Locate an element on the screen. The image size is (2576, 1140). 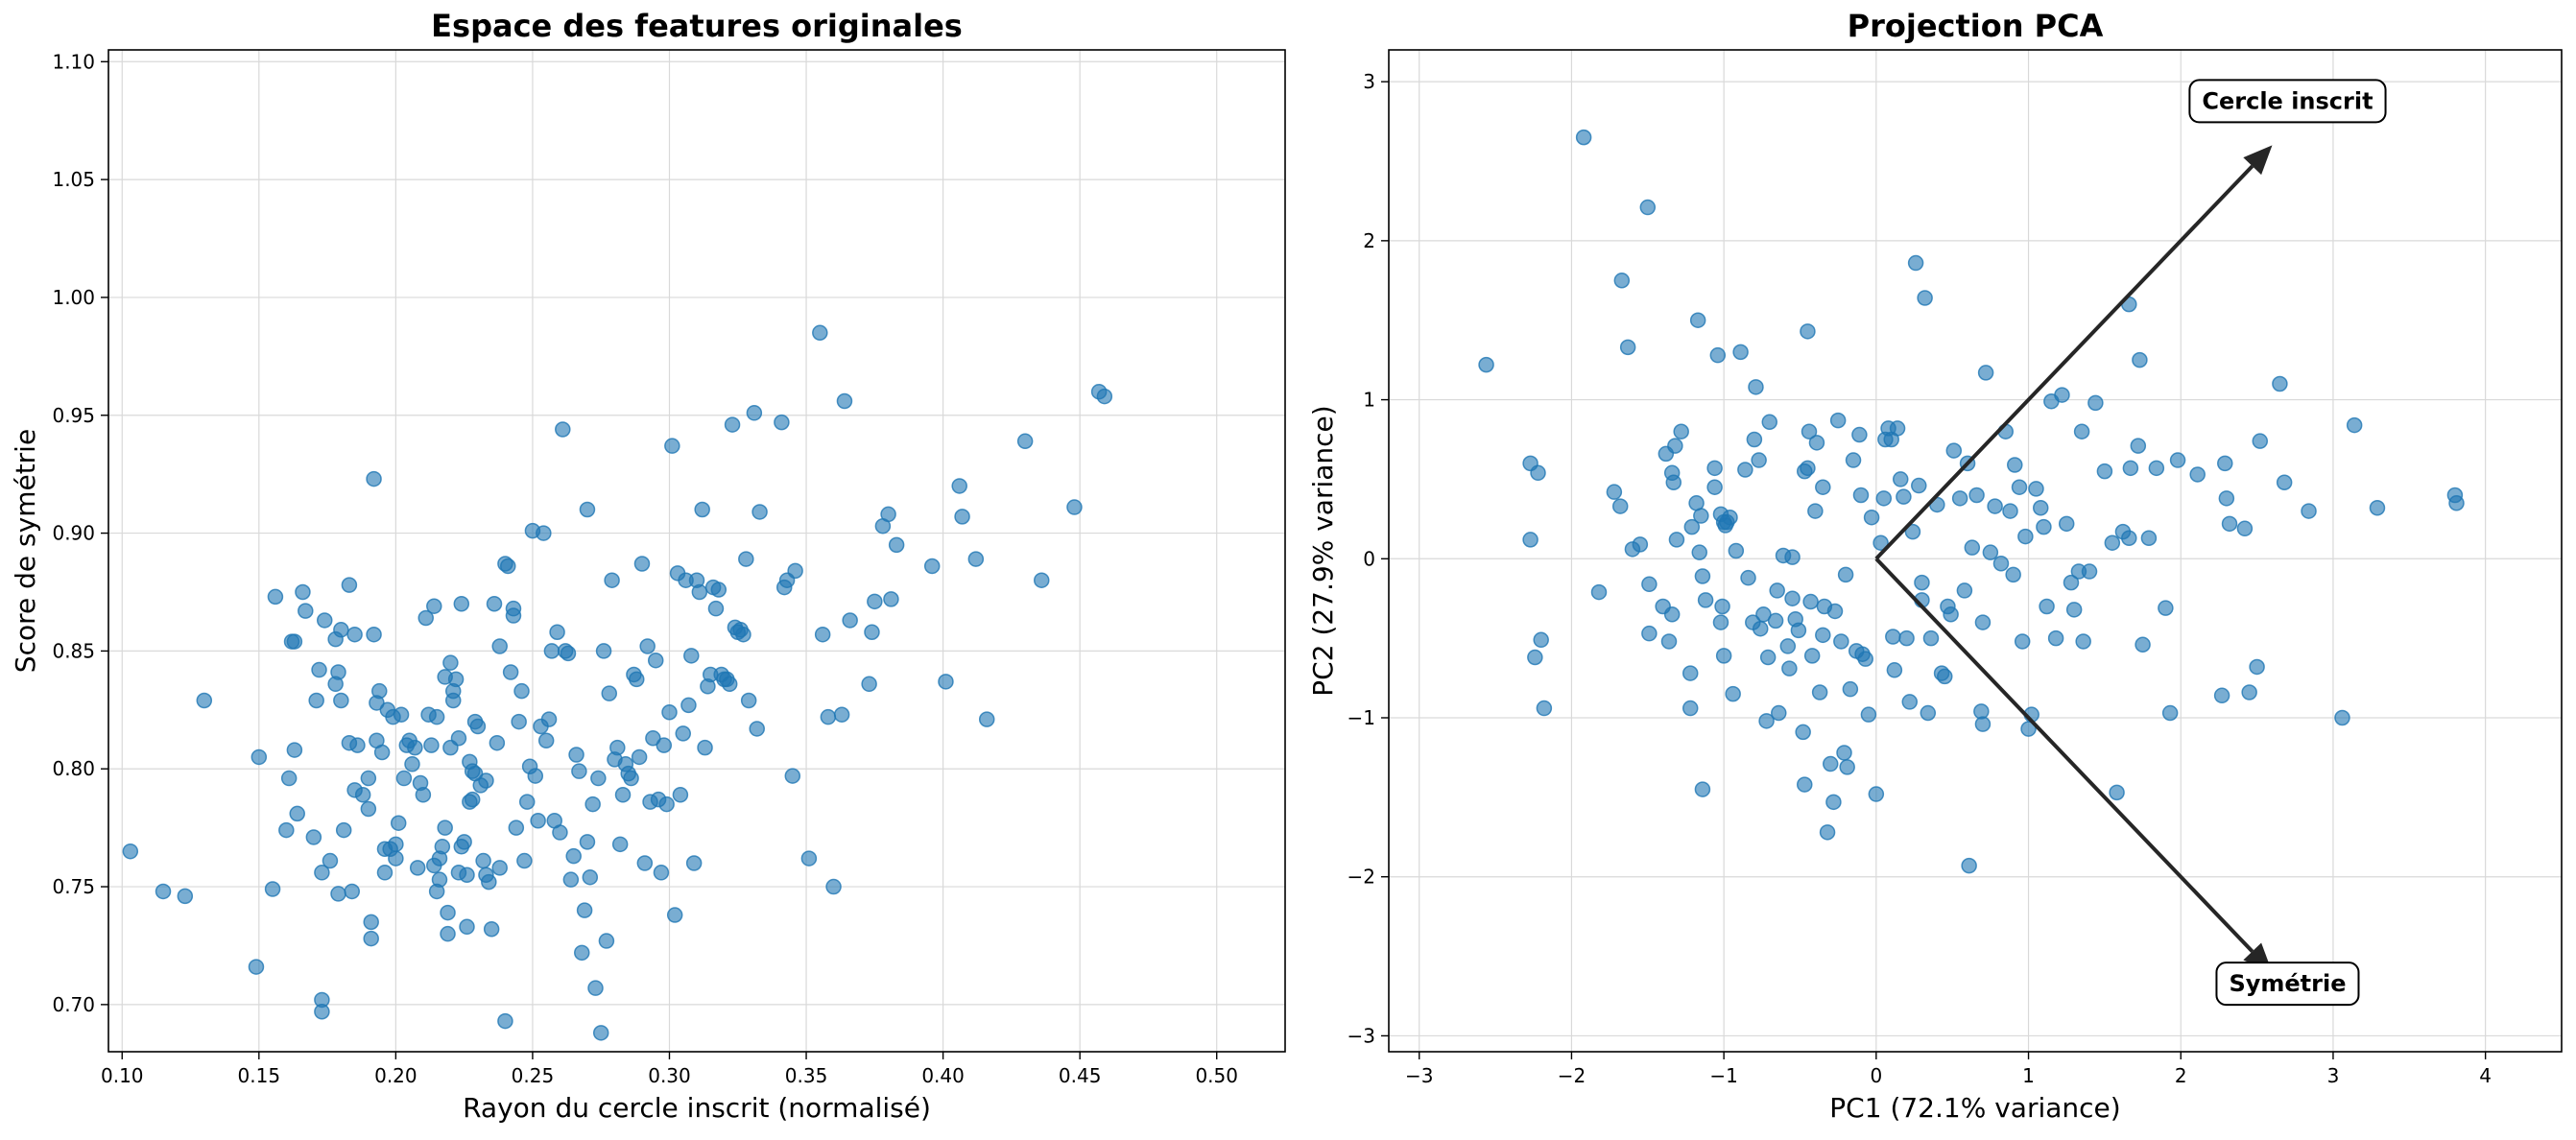
y-tick-label: 1.00 is located at coordinates (73, 297).